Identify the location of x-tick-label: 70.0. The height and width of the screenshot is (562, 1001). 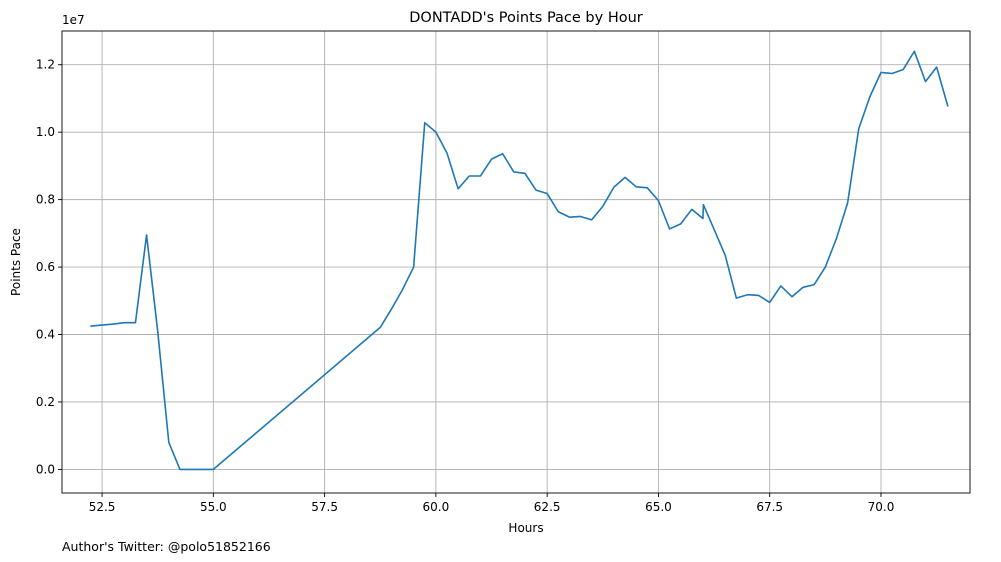
(881, 507).